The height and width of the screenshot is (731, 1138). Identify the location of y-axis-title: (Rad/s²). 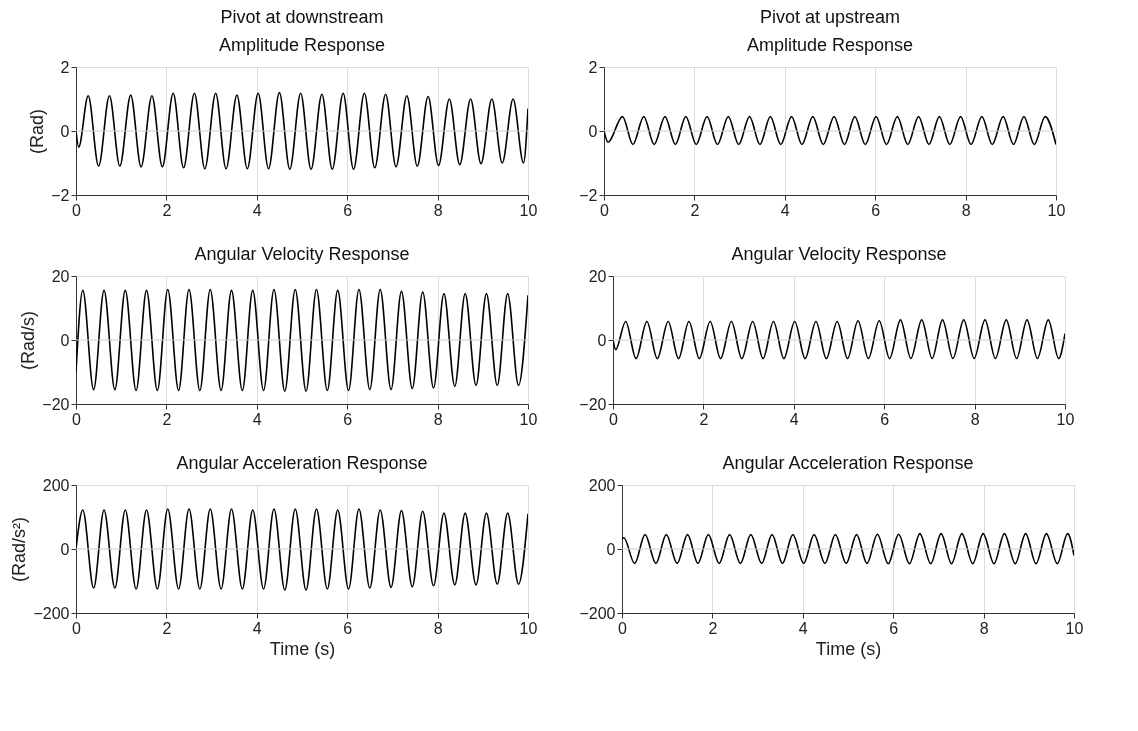
(19, 549).